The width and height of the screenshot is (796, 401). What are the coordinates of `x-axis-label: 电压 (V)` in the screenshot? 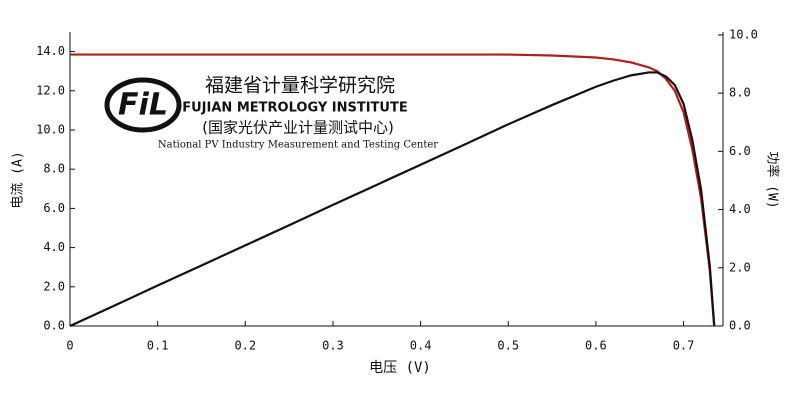 It's located at (400, 368).